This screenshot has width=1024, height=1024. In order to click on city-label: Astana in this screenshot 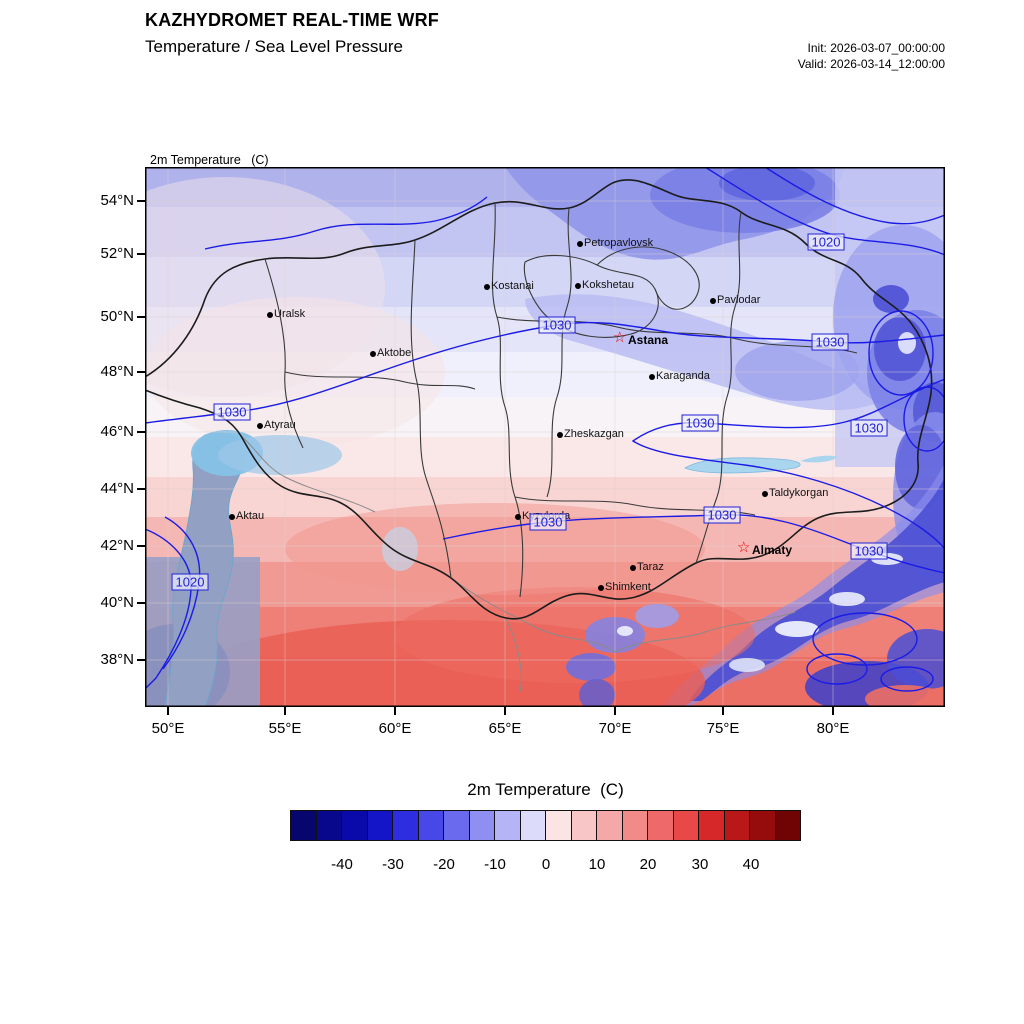, I will do `click(648, 340)`.